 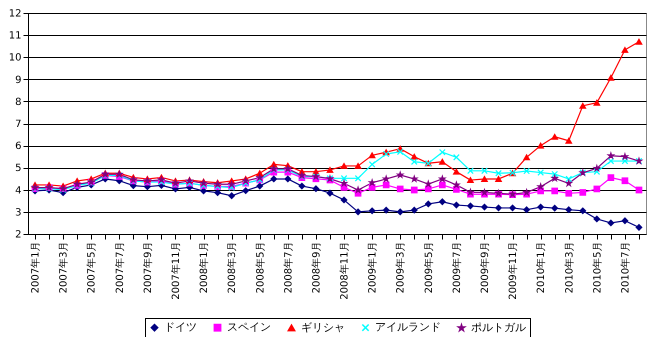 What do you see at coordinates (18, 212) in the screenshot?
I see `y-tick-label: 3` at bounding box center [18, 212].